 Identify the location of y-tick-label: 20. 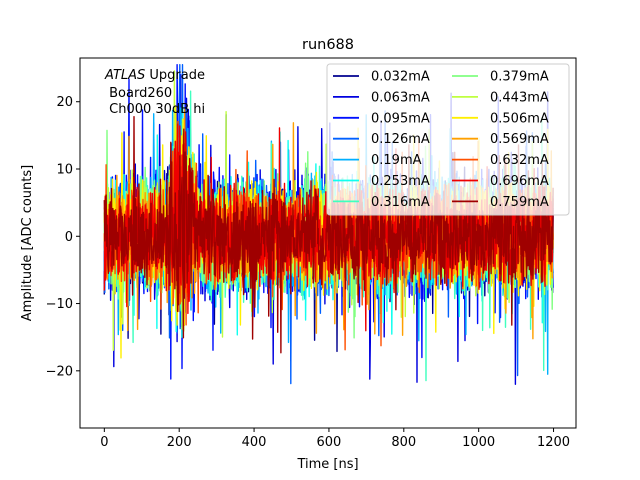
(64, 102).